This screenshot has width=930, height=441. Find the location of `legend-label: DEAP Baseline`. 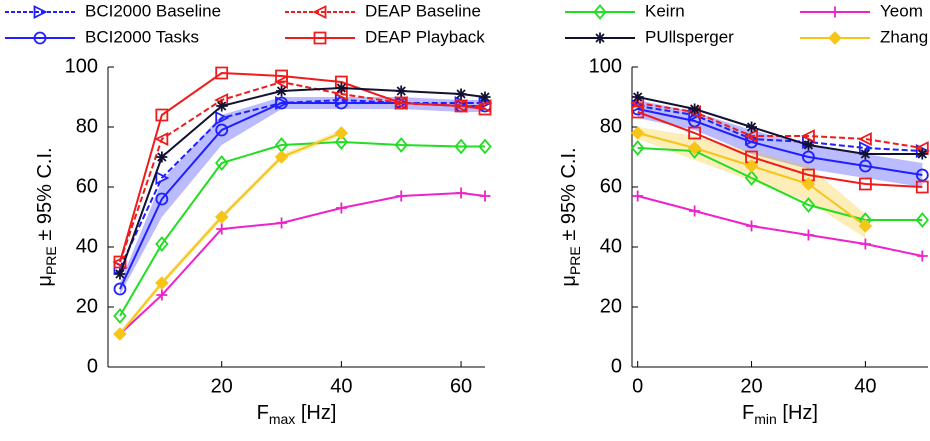

legend-label: DEAP Baseline is located at coordinates (423, 10).